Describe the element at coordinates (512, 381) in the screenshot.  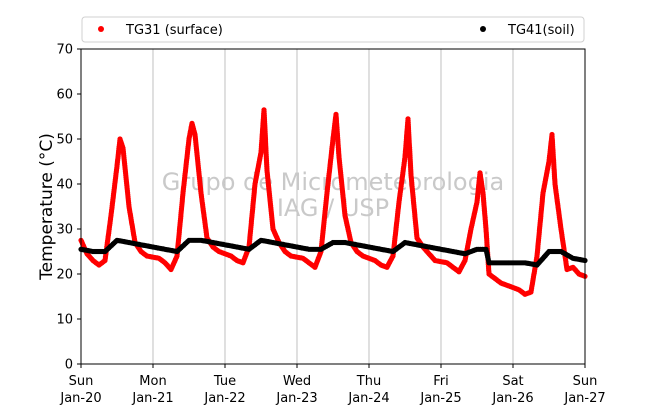
I see `x-tick-label-day: Sat` at that location.